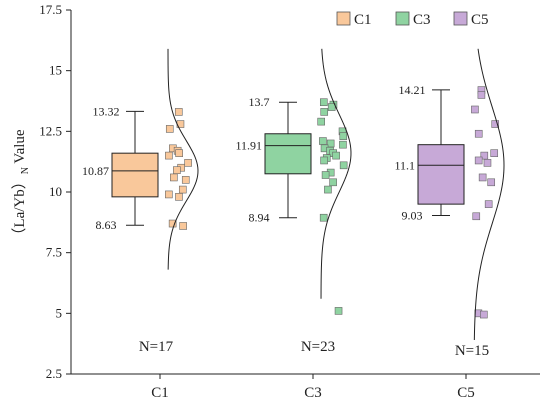 Image resolution: width=550 pixels, height=404 pixels. Describe the element at coordinates (156, 347) in the screenshot. I see `count-label: N=17` at that location.